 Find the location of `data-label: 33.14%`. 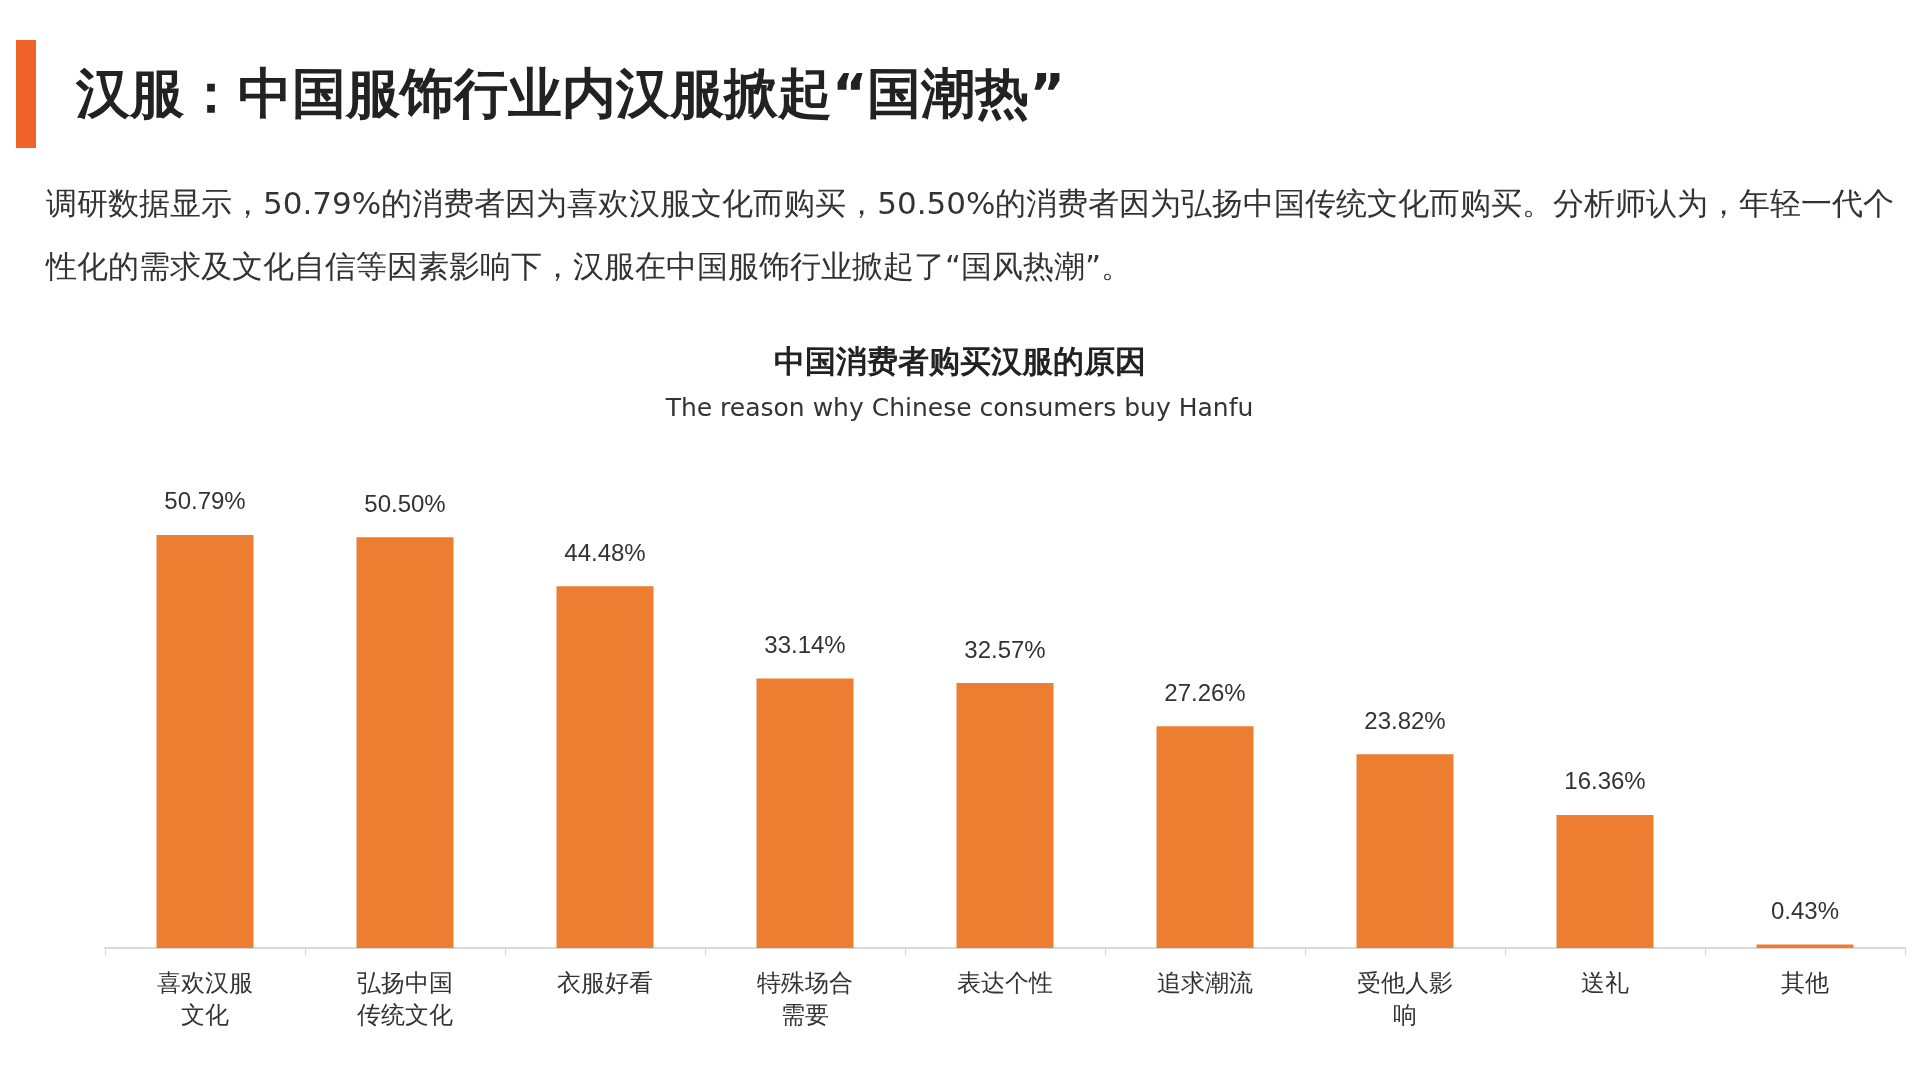

data-label: 33.14% is located at coordinates (805, 644).